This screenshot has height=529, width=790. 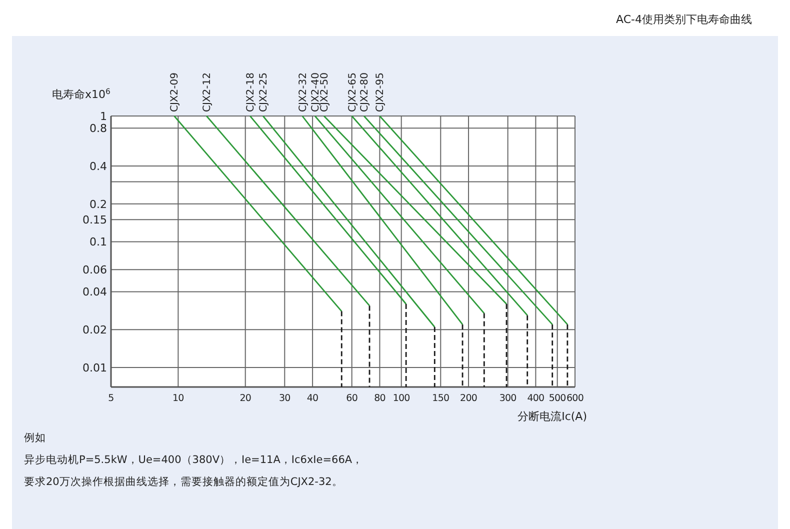 I want to click on y-tick-label: 0.01, so click(x=94, y=367).